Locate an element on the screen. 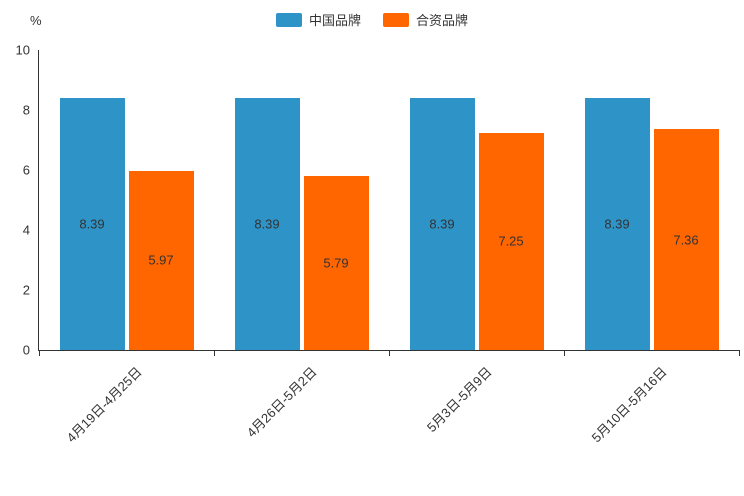  y-axis-tick-label: 8 is located at coordinates (26, 110).